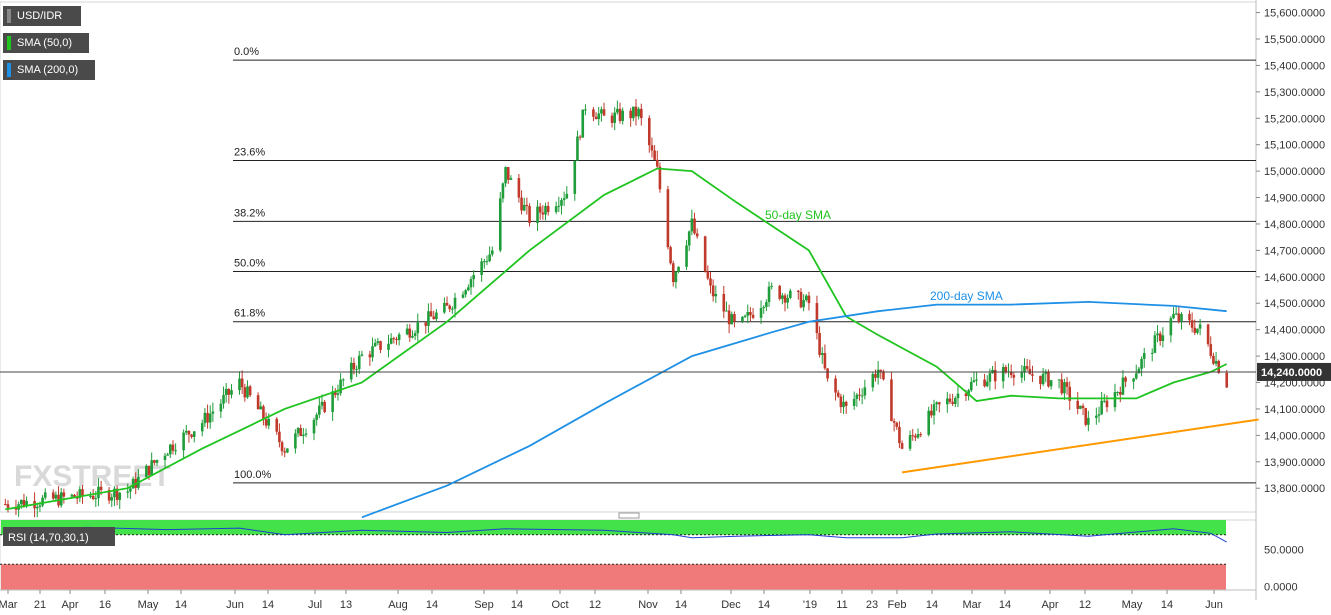 This screenshot has height=615, width=1331. Describe the element at coordinates (613, 577) in the screenshot. I see `rsi-oversold-zone` at that location.